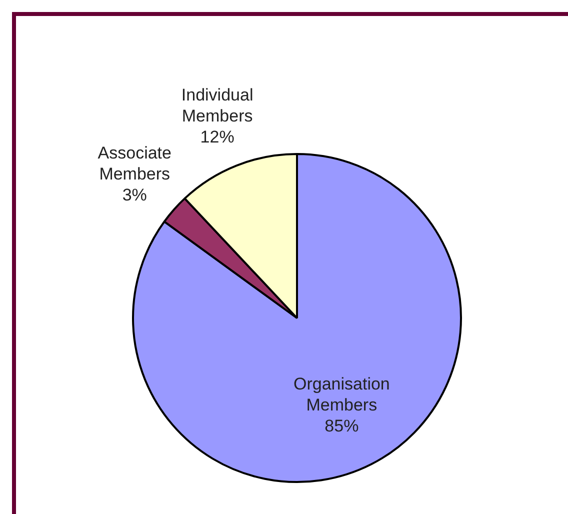 Image resolution: width=568 pixels, height=514 pixels. What do you see at coordinates (217, 136) in the screenshot?
I see `data-label: 12%` at bounding box center [217, 136].